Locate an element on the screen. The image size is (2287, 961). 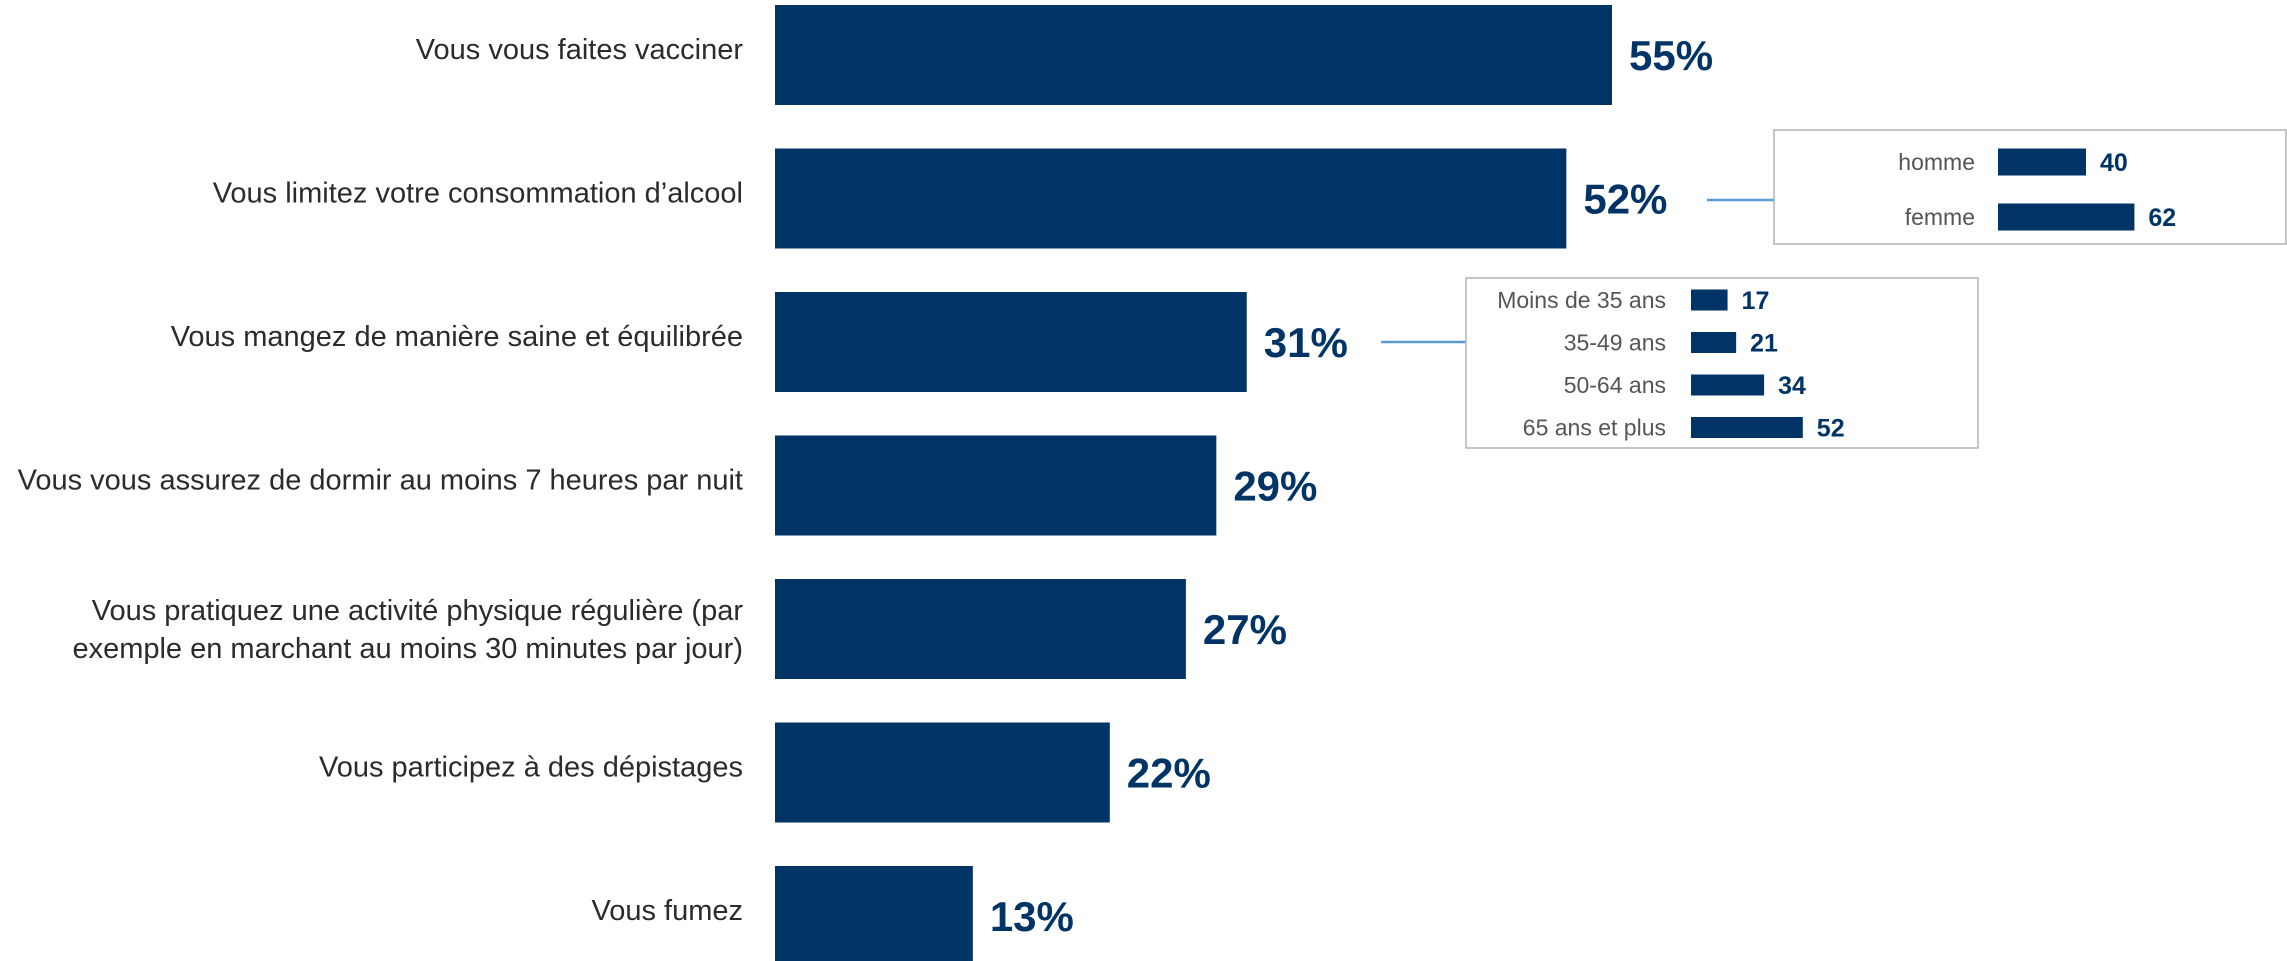
inset-gender-value-1: 62 is located at coordinates (2162, 218).